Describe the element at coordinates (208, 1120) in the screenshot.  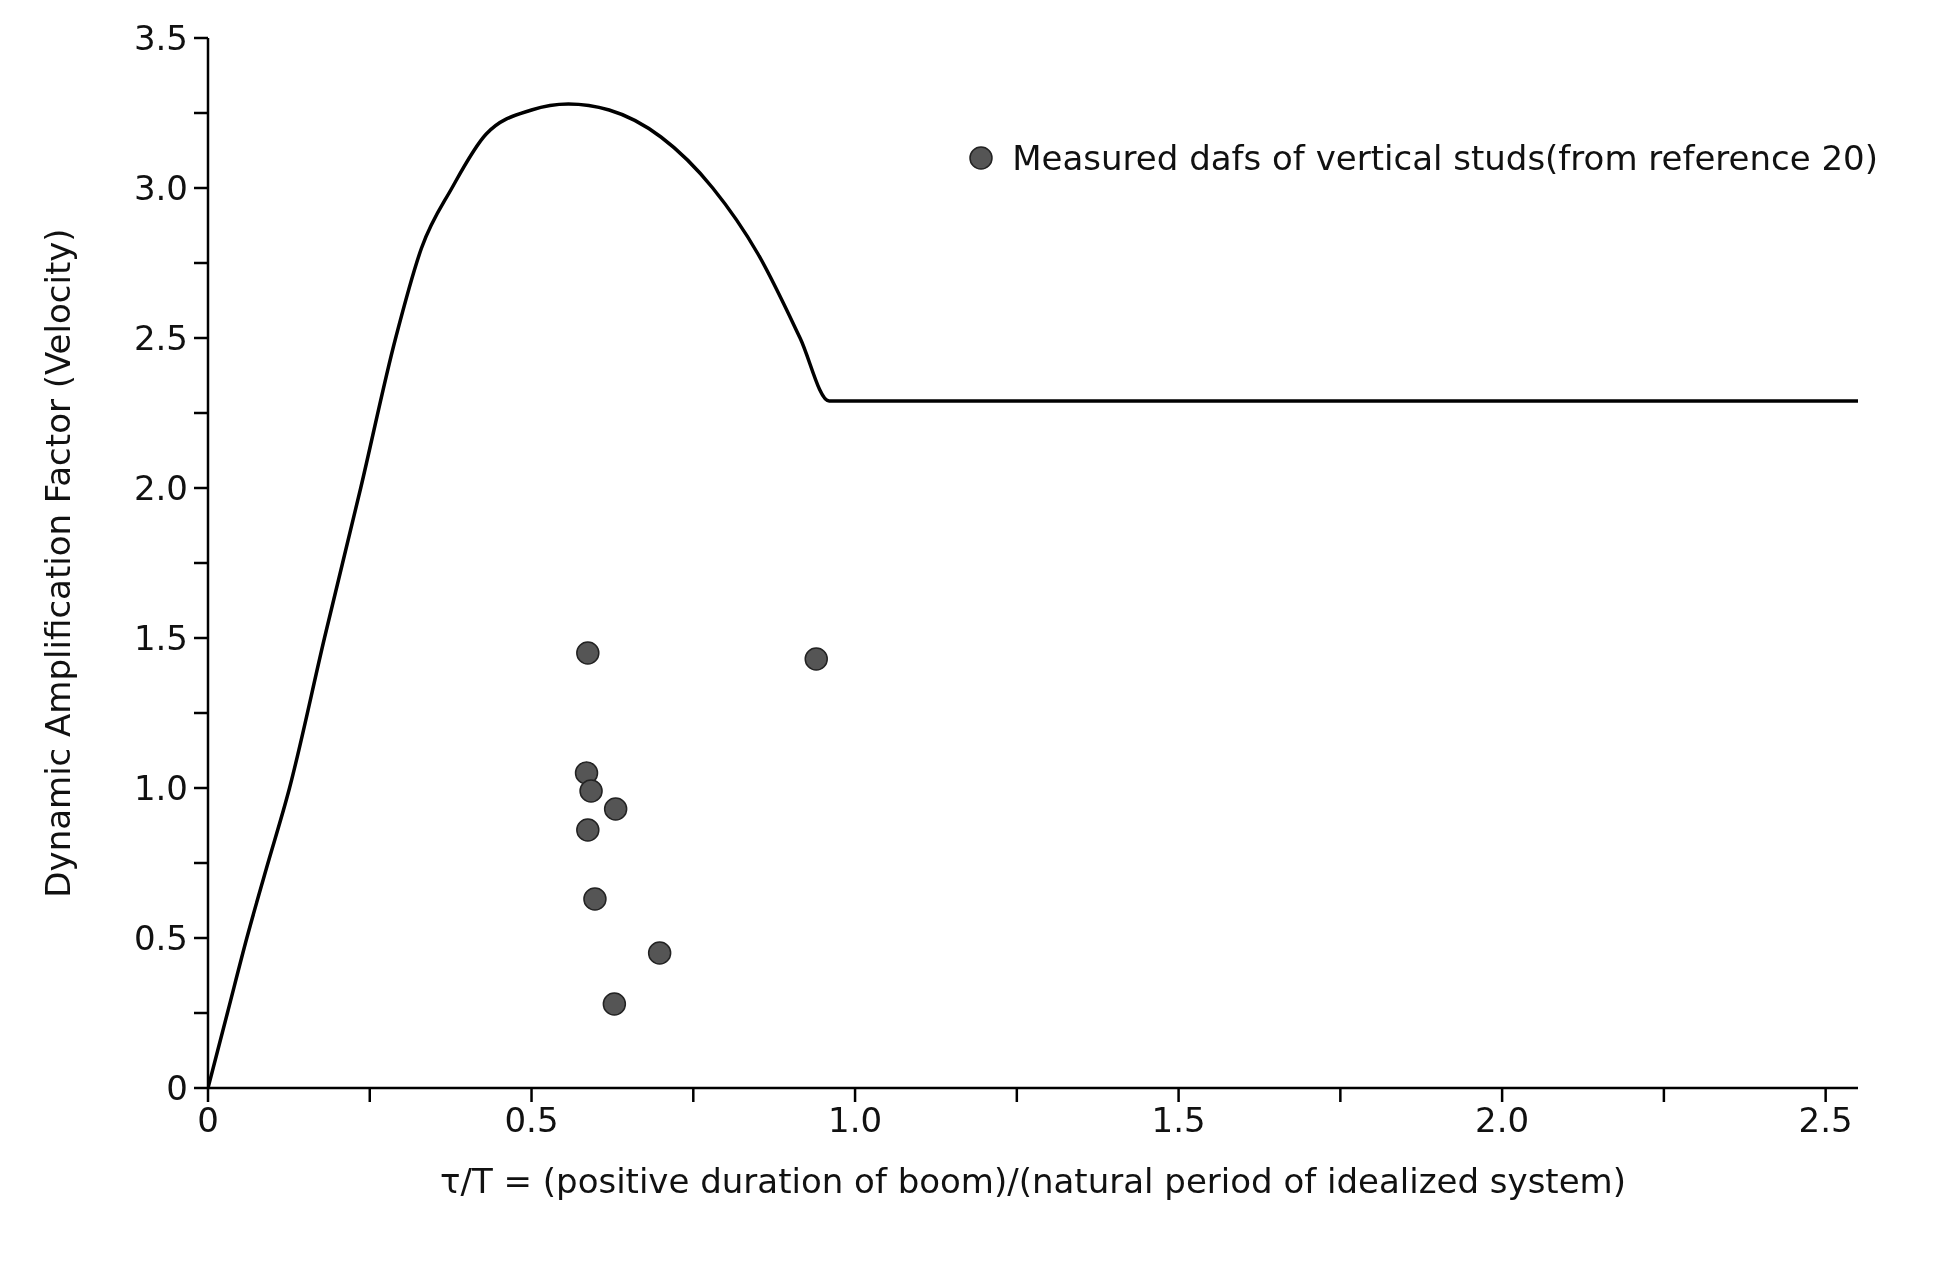
I see `x-tick-label: 0` at that location.